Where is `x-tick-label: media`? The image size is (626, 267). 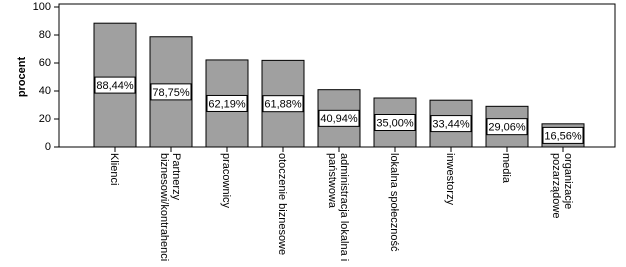
x-tick-label: media is located at coordinates (506, 168).